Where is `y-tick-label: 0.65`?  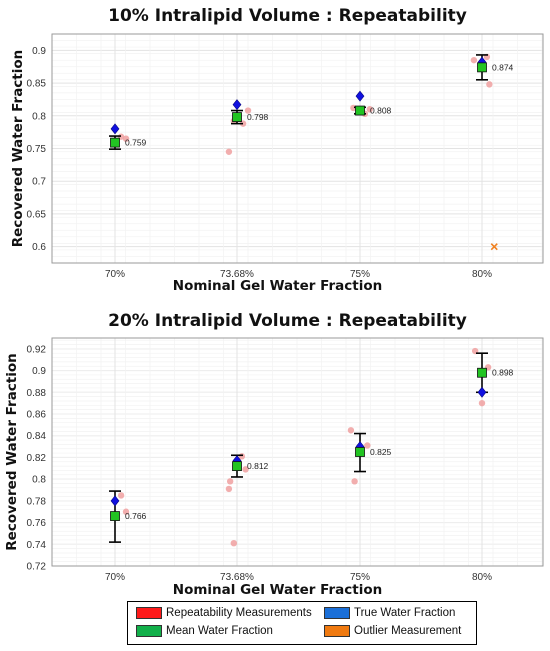 y-tick-label: 0.65 is located at coordinates (37, 214).